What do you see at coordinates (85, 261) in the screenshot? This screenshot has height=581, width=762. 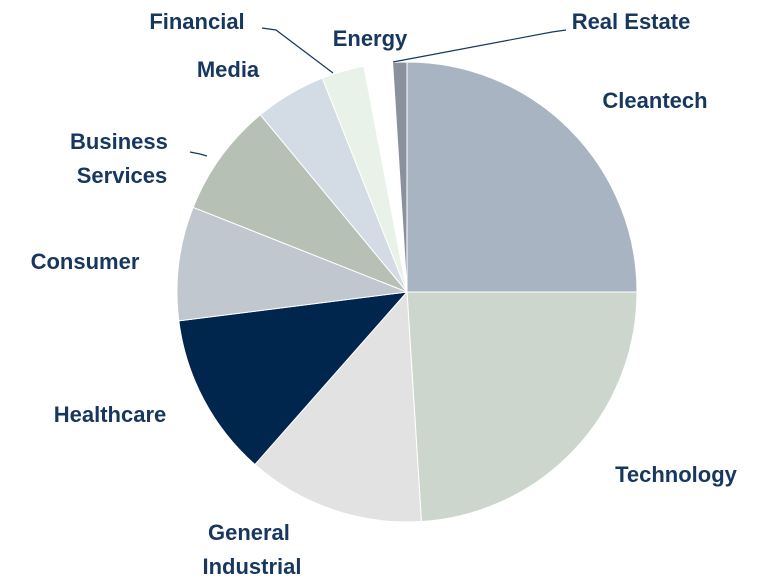 I see `slice-label: Consumer` at bounding box center [85, 261].